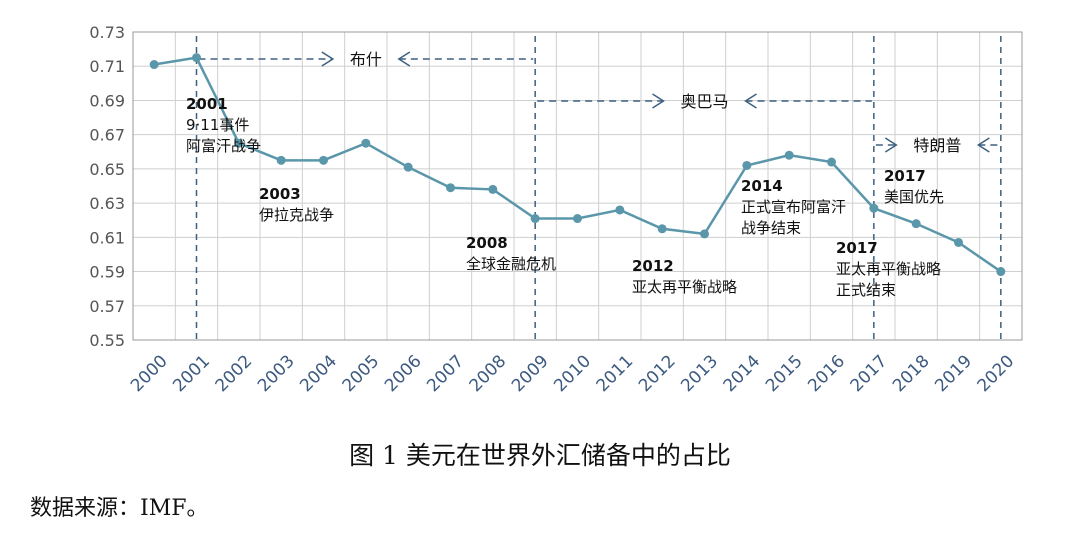 This screenshot has height=535, width=1080. I want to click on x-tick-label: 2017, so click(869, 373).